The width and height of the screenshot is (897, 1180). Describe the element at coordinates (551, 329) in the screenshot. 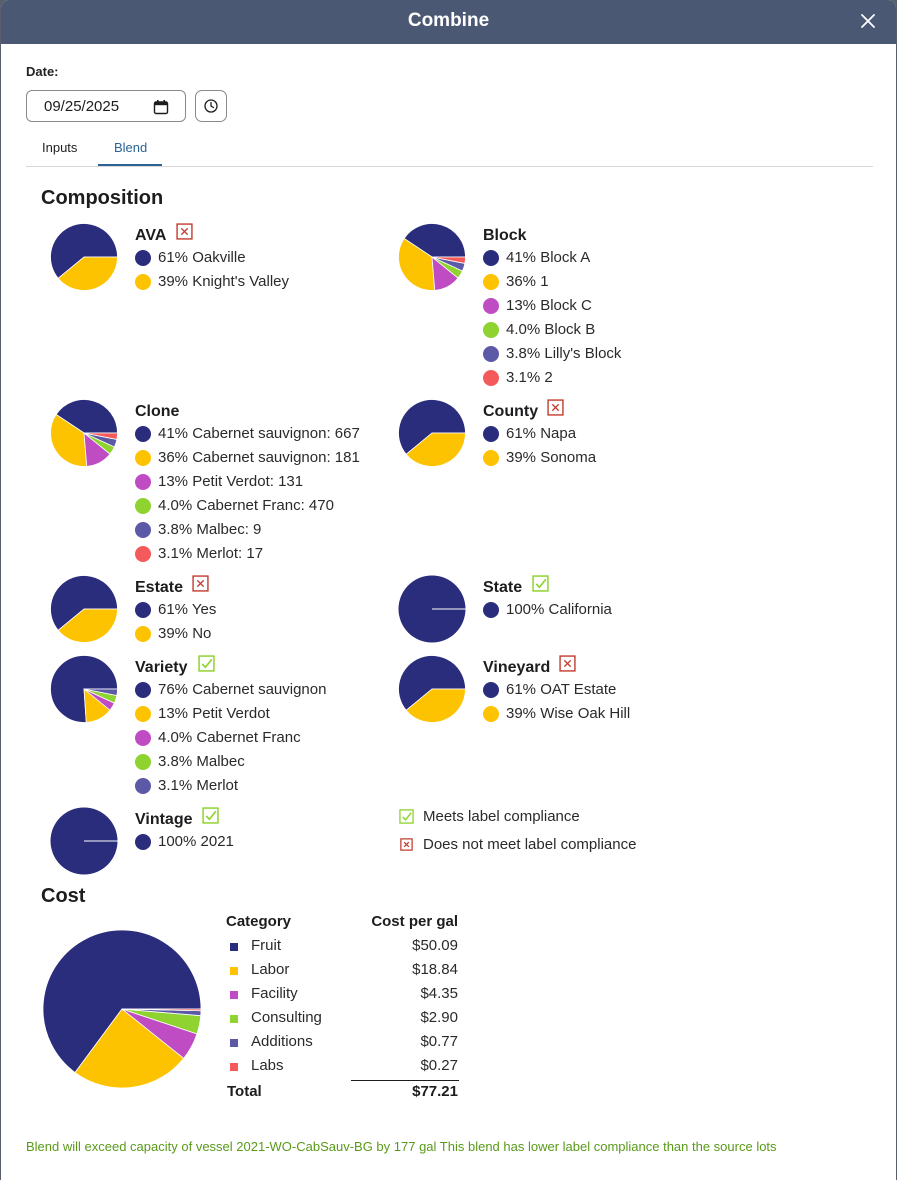

I see `block-legend-label: 4.0% Block B` at that location.